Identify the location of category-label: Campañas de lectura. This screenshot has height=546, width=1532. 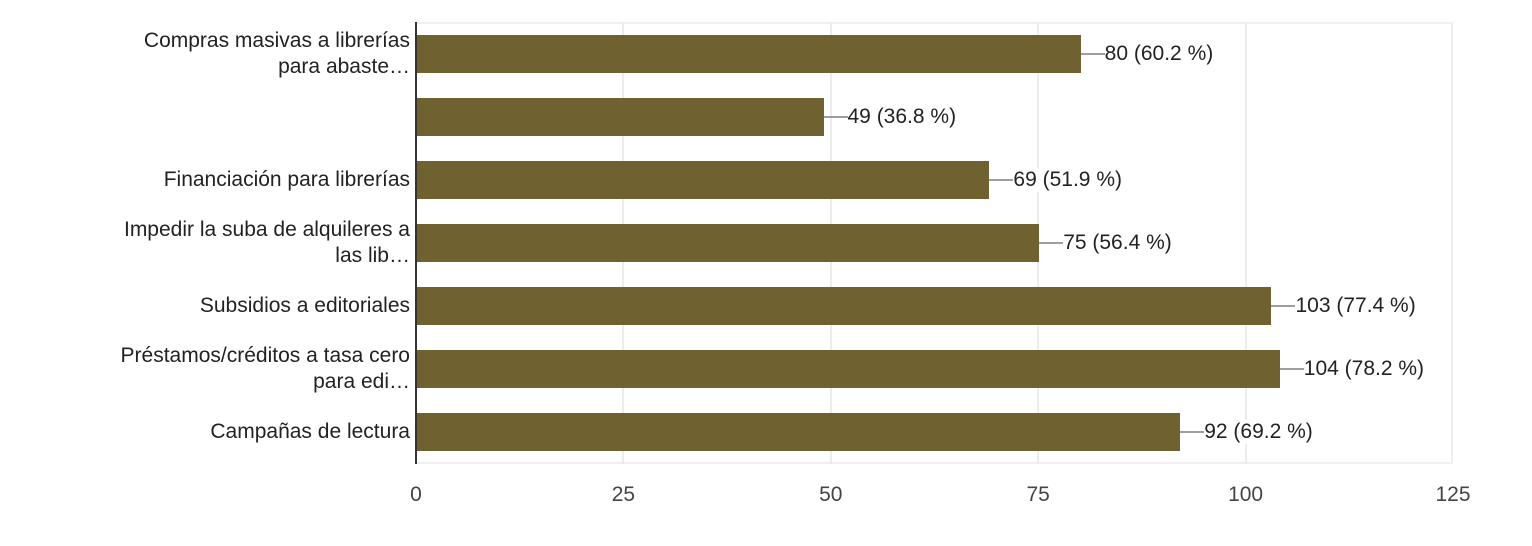
(310, 432).